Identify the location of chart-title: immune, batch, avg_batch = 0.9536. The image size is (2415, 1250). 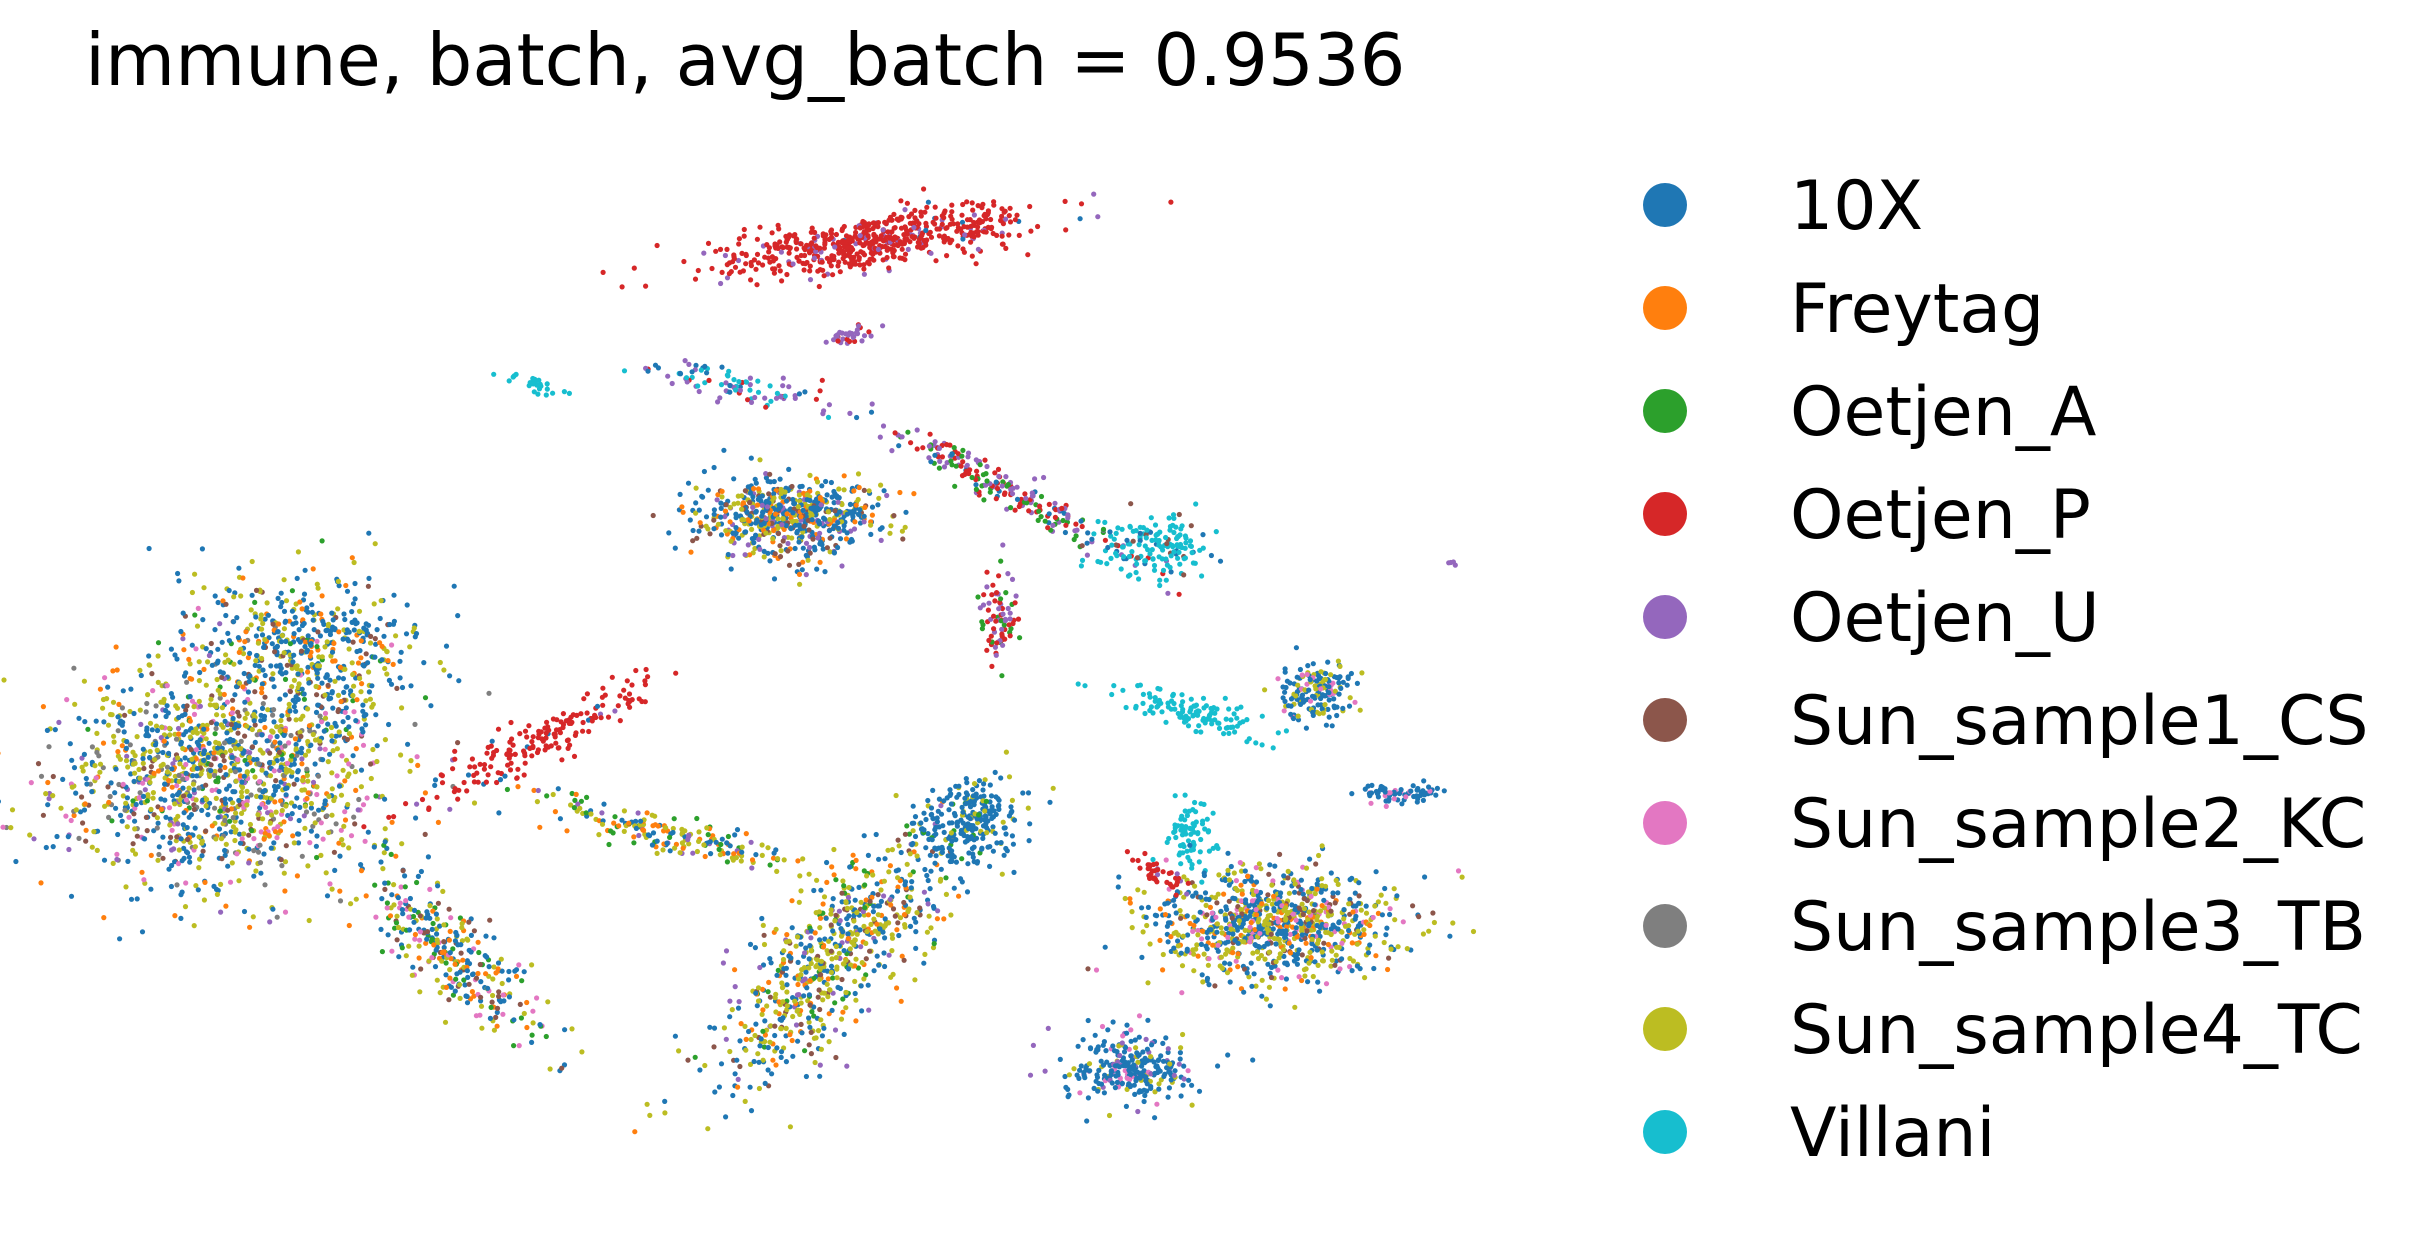
(745, 60).